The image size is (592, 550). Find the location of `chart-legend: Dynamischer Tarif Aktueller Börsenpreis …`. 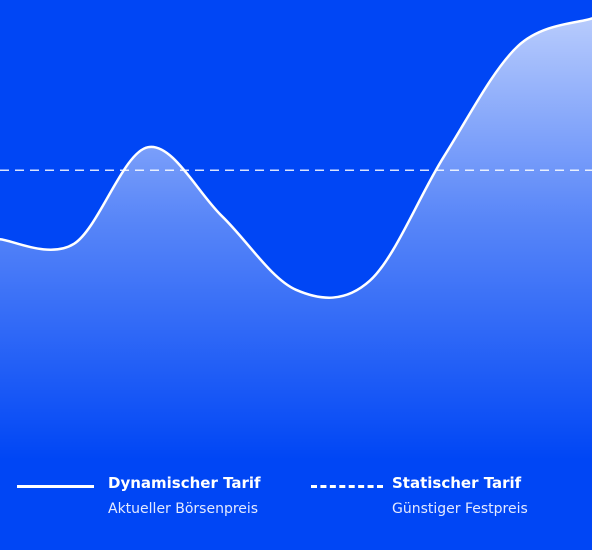

chart-legend: Dynamischer Tarif Aktueller Börsenpreis … is located at coordinates (296, 500).